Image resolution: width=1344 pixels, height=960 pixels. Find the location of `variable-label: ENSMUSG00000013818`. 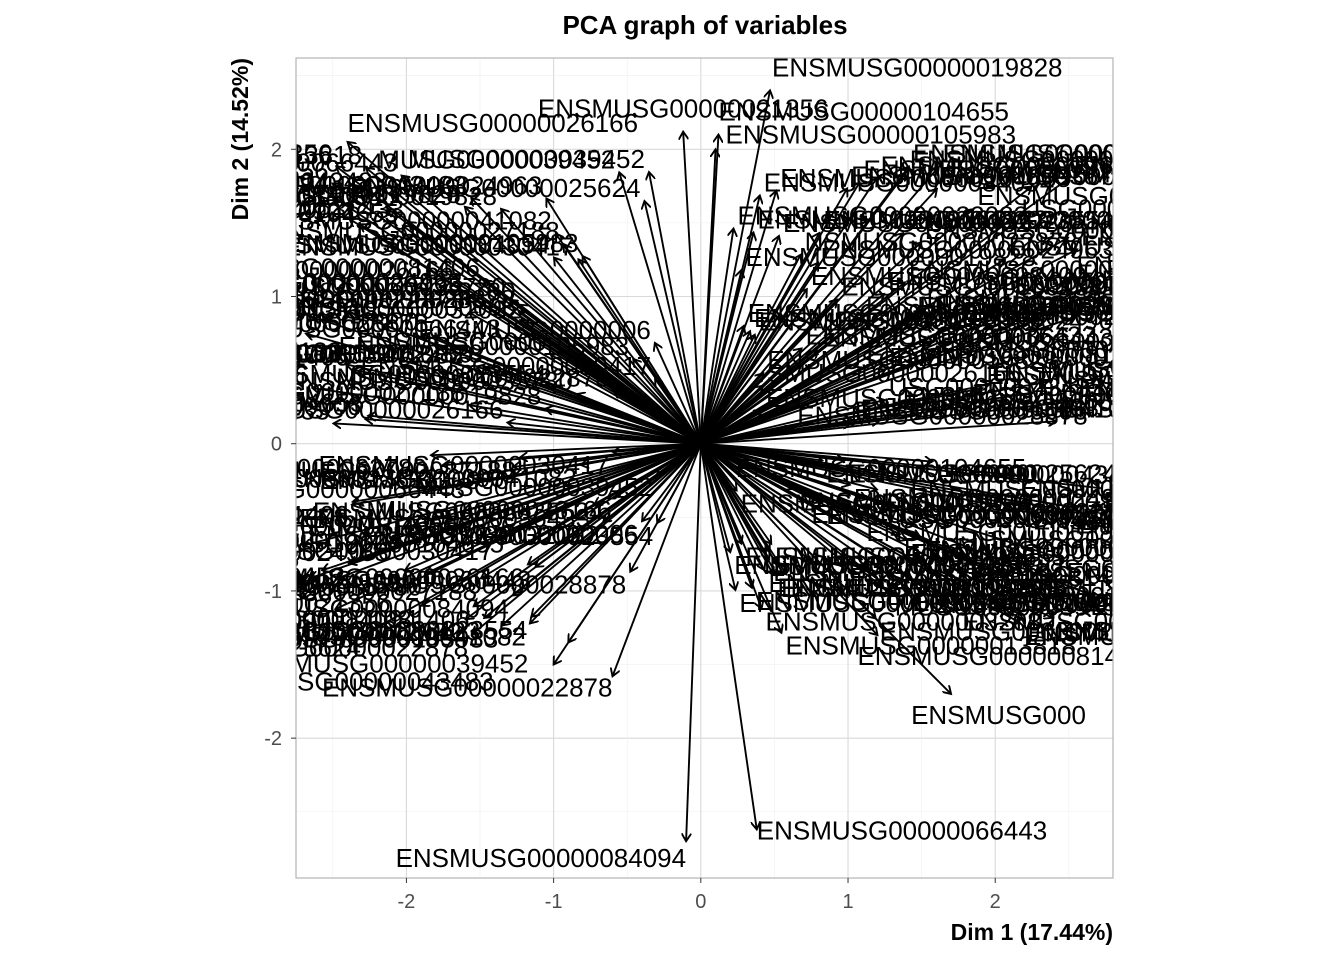

variable-label: ENSMUSG00000013818 is located at coordinates (161, 591).